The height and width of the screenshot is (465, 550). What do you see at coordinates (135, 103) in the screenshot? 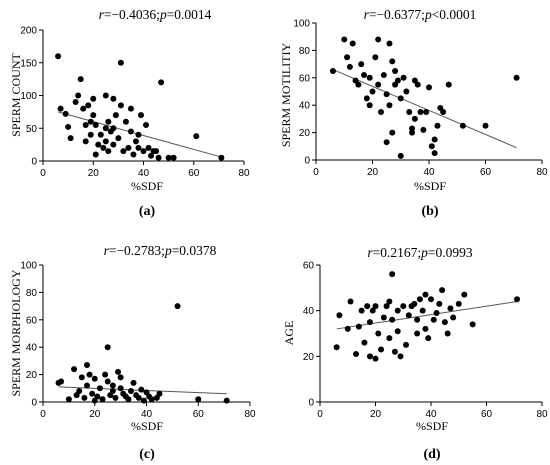
I see `plot-area-a: 0 20 40 60 80 0 50 100 150 200` at bounding box center [135, 103].